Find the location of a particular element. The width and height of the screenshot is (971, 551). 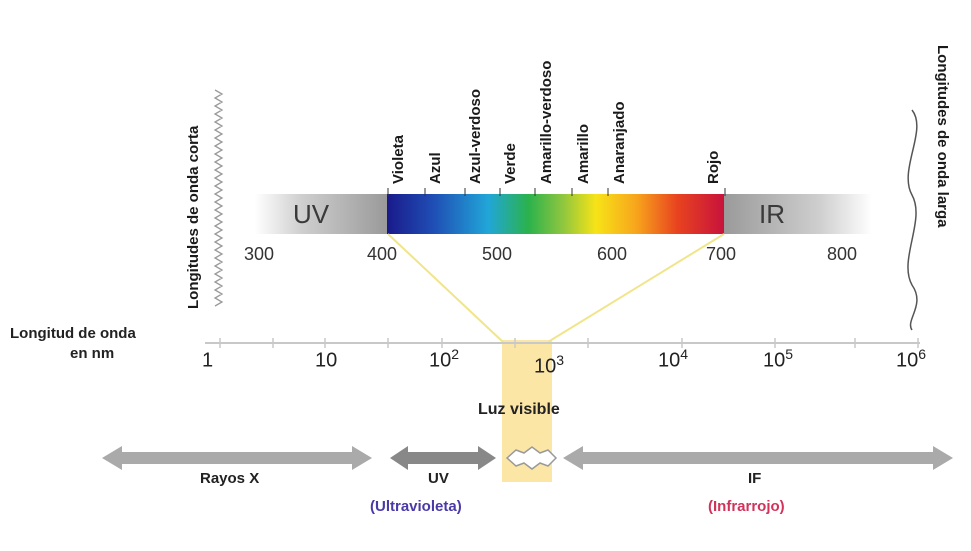

color-leaders is located at coordinates (556, 192).